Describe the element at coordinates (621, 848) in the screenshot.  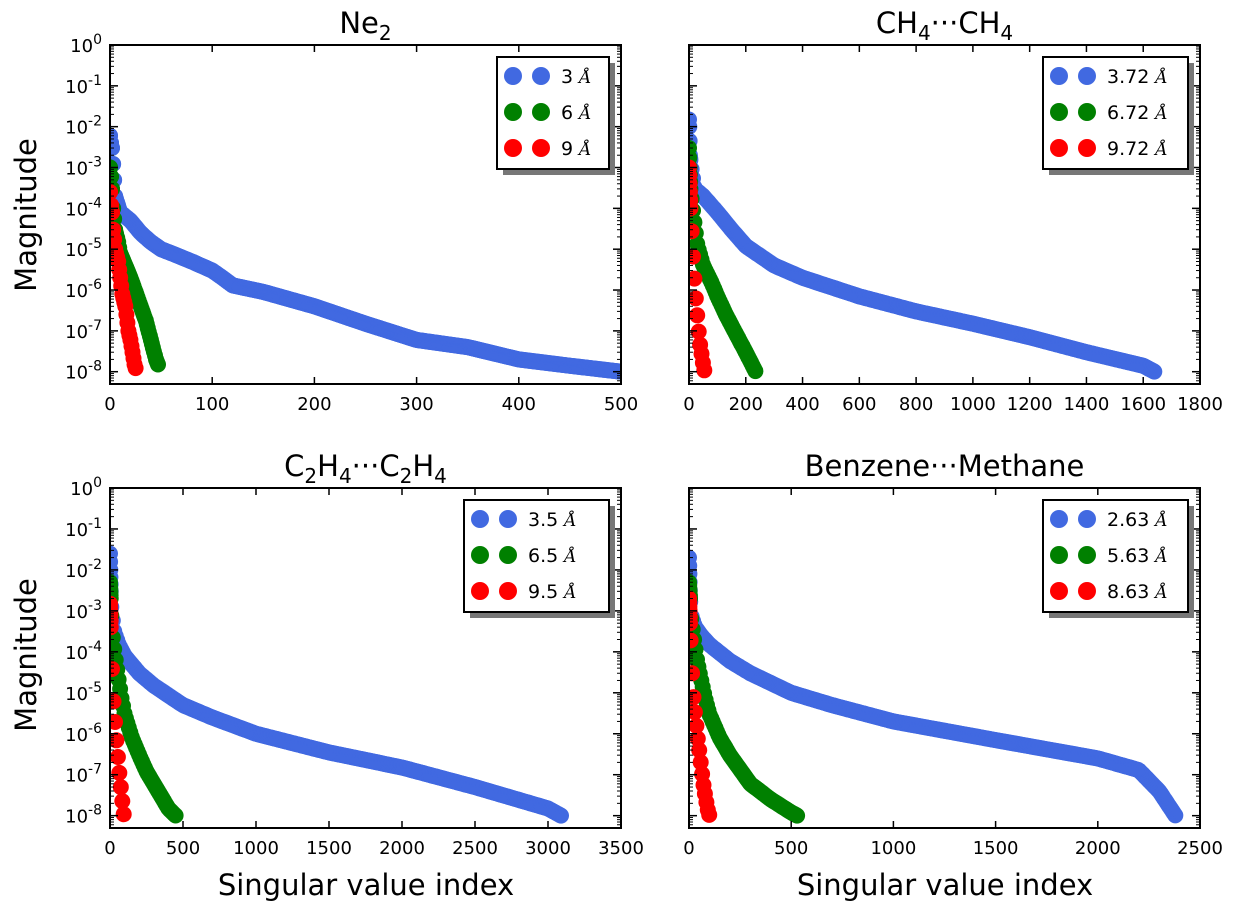
I see `x-tick-label: 3500` at that location.